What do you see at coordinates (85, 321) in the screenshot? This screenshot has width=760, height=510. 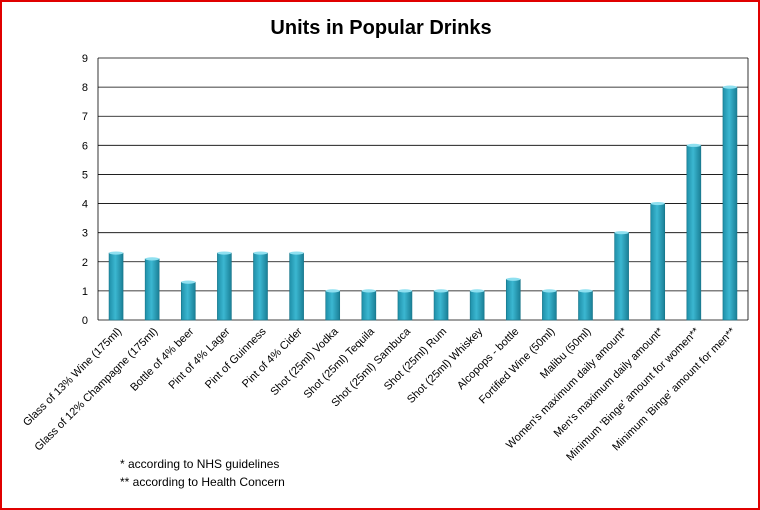 I see `y-tick-label: 0` at bounding box center [85, 321].